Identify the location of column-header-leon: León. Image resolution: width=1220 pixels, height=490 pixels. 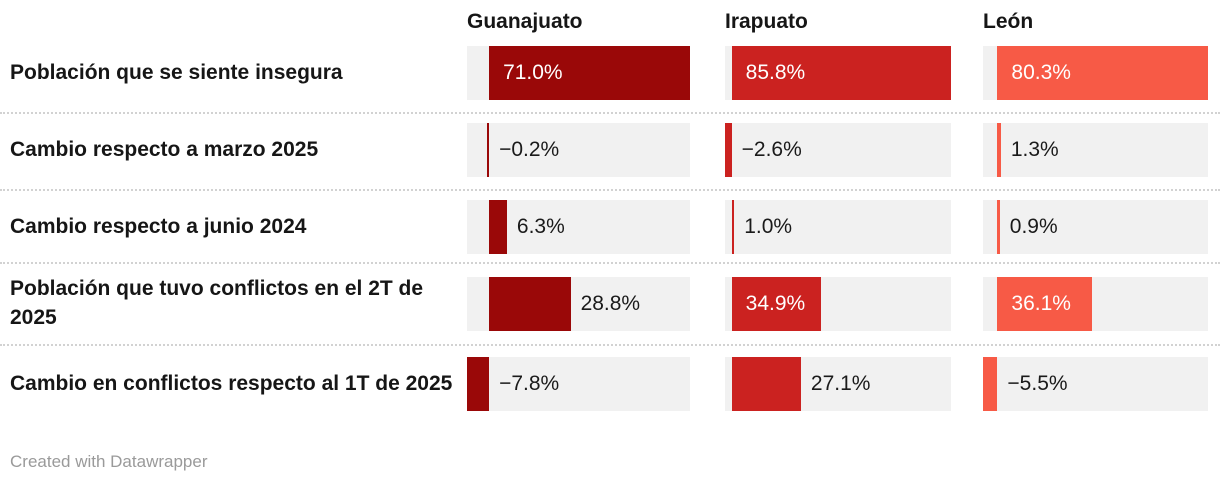
(1008, 21).